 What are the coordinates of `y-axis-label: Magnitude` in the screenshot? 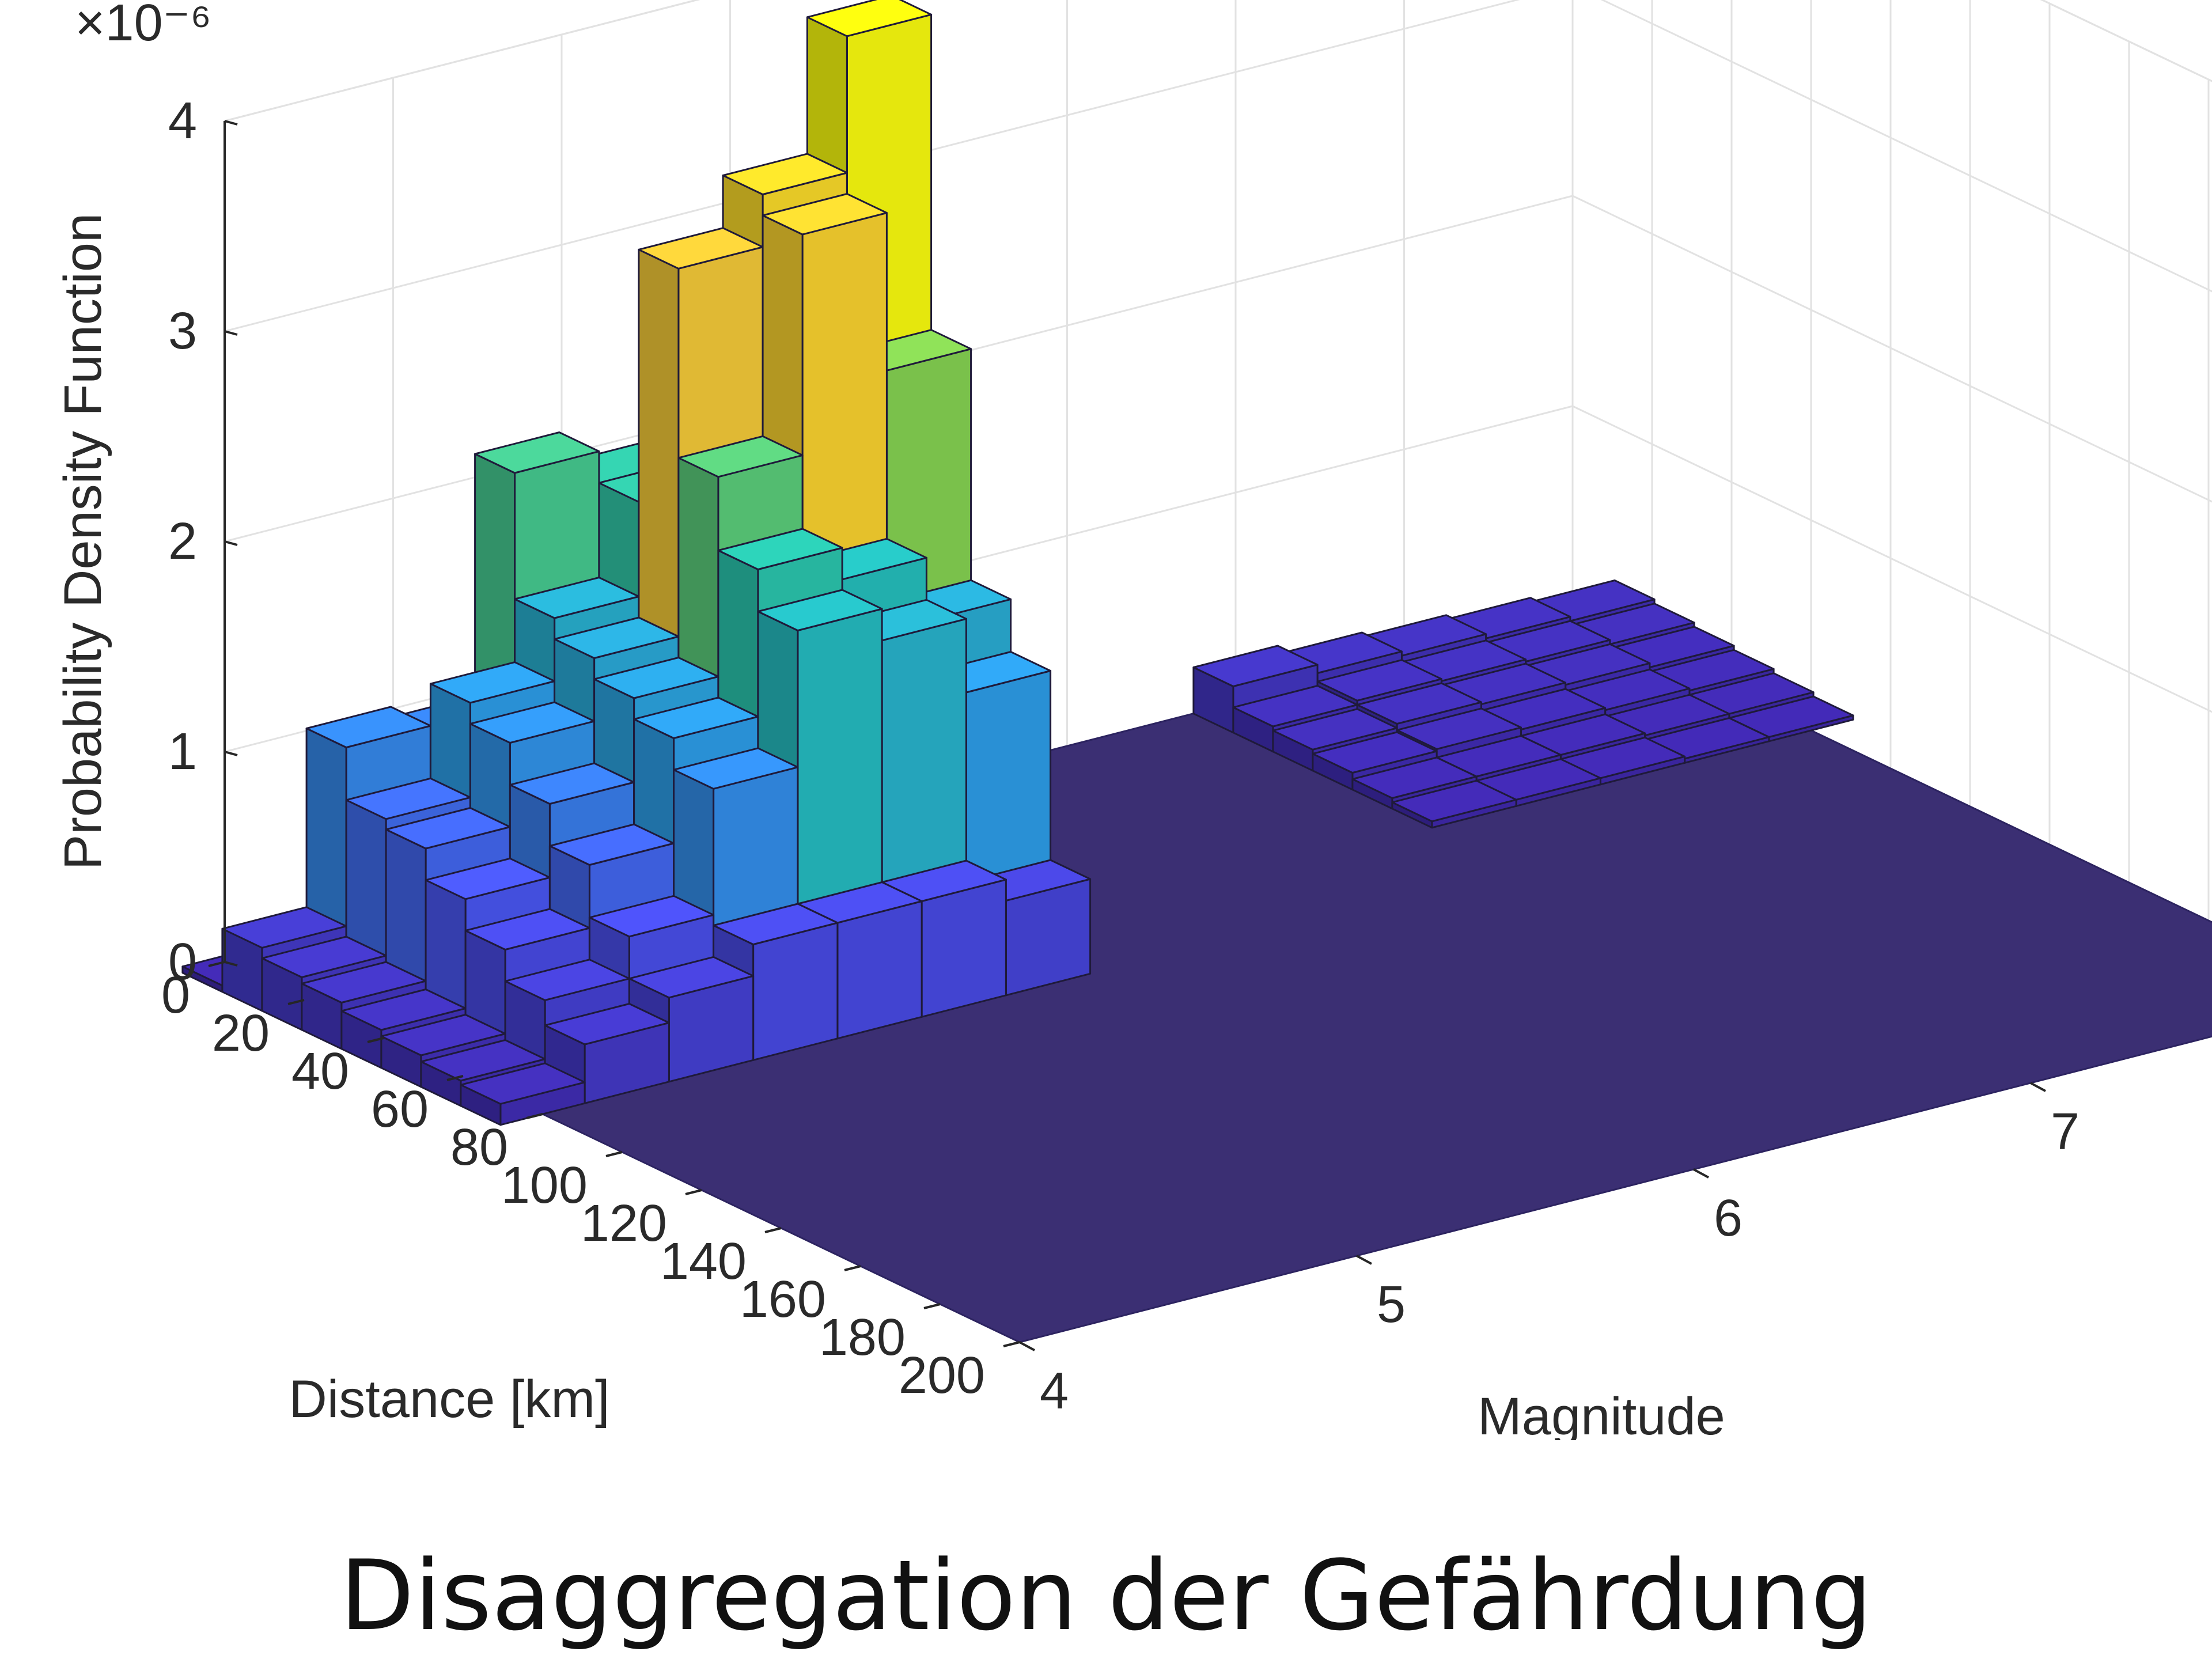 It's located at (1601, 1413).